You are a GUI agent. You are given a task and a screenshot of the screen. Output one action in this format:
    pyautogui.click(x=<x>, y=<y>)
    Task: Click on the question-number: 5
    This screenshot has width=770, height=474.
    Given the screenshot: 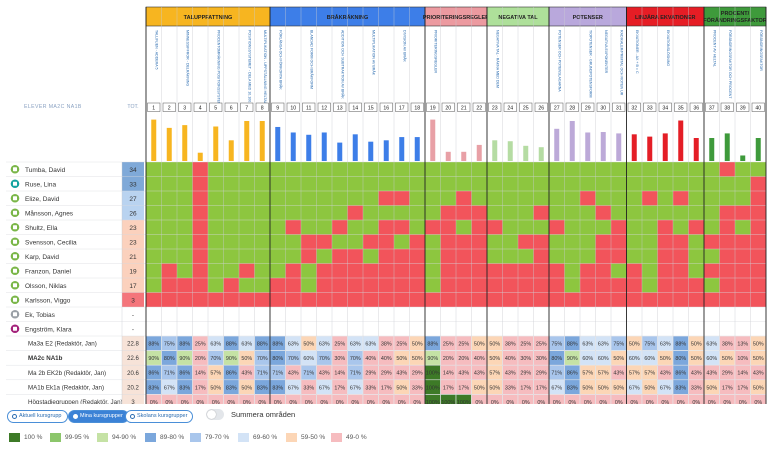 What is the action you would take?
    pyautogui.click(x=215, y=109)
    